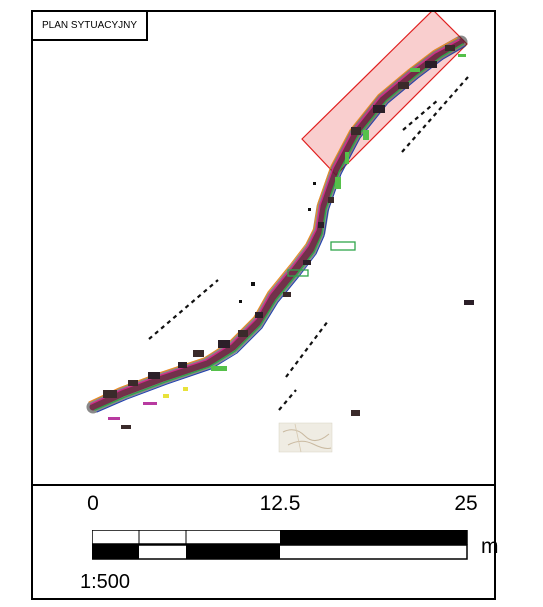  Describe the element at coordinates (466, 503) in the screenshot. I see `scale-tick-25: 25` at that location.